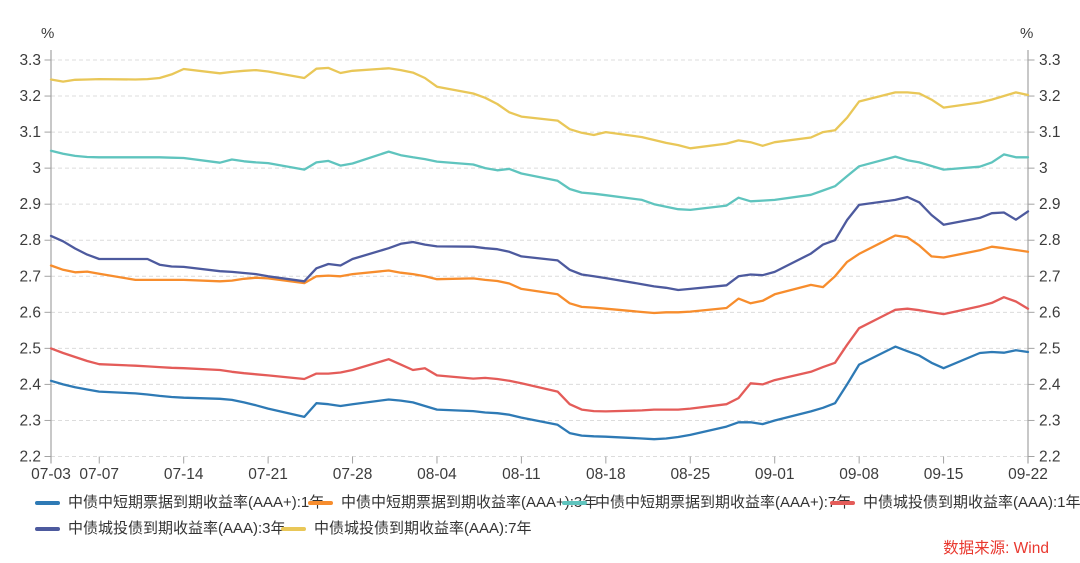 The height and width of the screenshot is (563, 1080). What do you see at coordinates (30, 348) in the screenshot?
I see `y-axis-label-left: 2.5` at bounding box center [30, 348].